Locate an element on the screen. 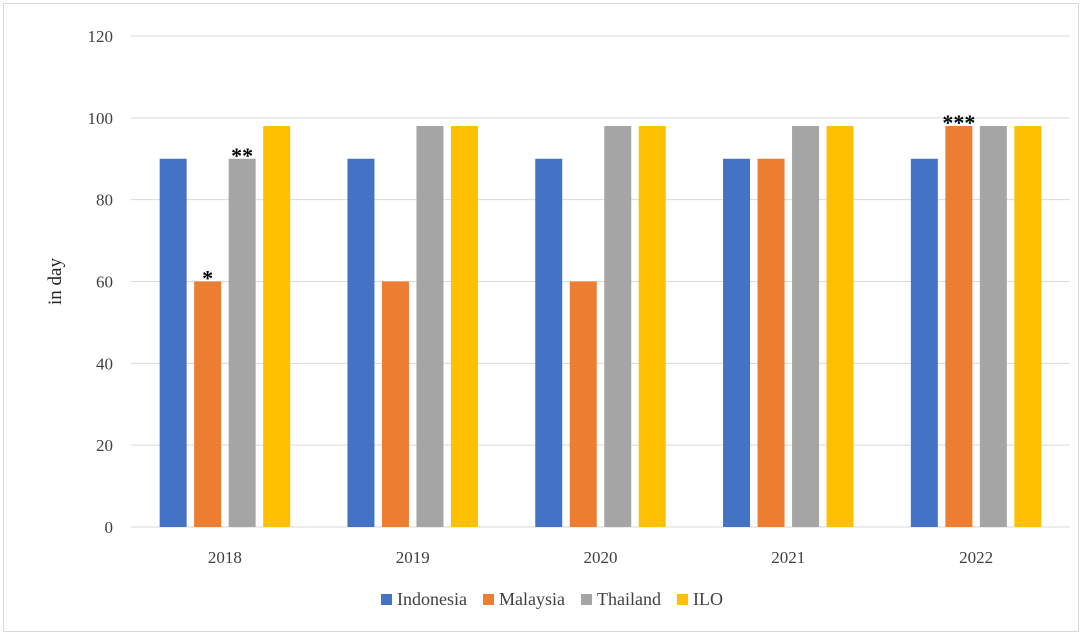 Image resolution: width=1084 pixels, height=637 pixels. legend-swatch-indonesia is located at coordinates (387, 599).